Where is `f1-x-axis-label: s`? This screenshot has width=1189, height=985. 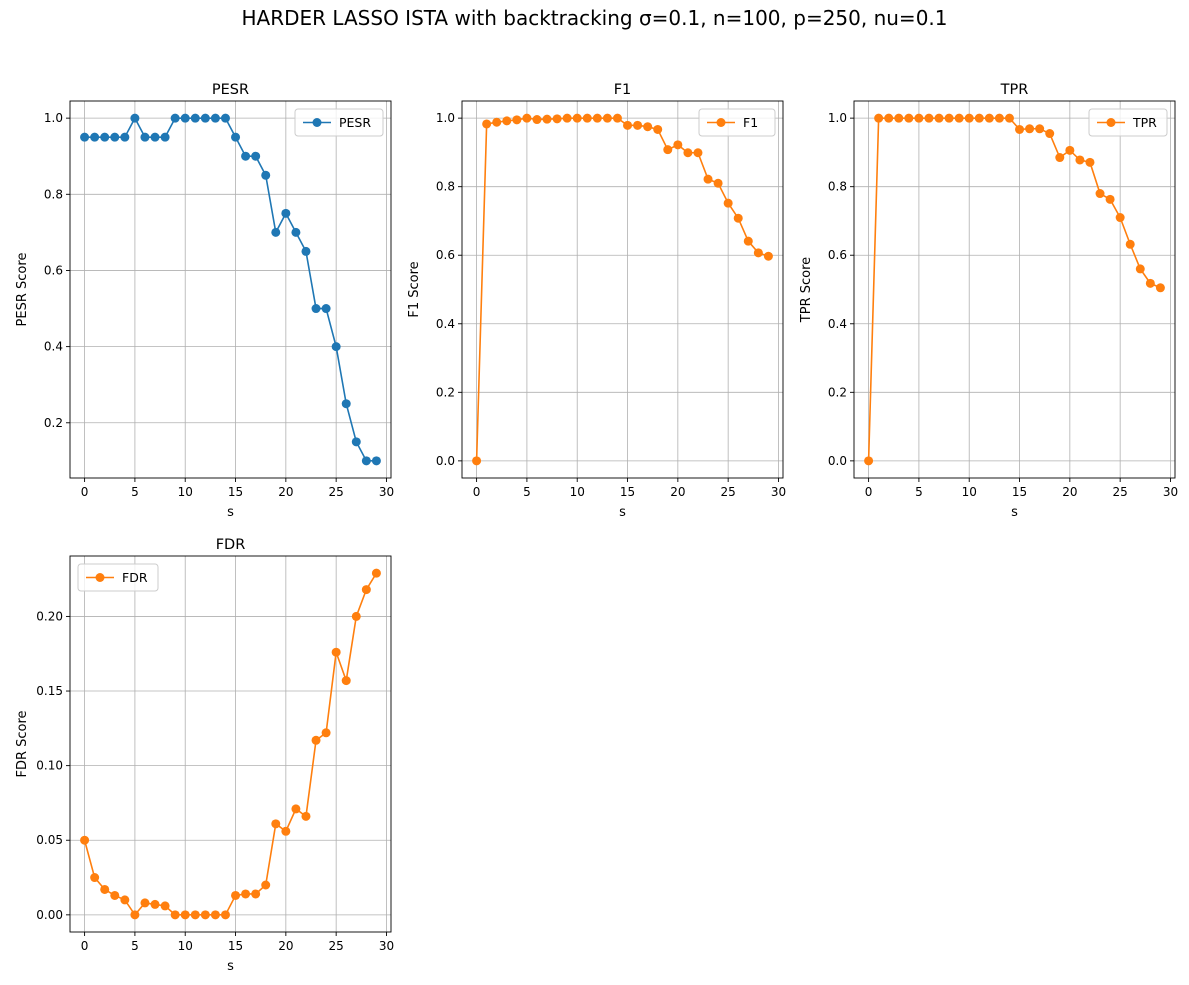 f1-x-axis-label: s is located at coordinates (622, 512).